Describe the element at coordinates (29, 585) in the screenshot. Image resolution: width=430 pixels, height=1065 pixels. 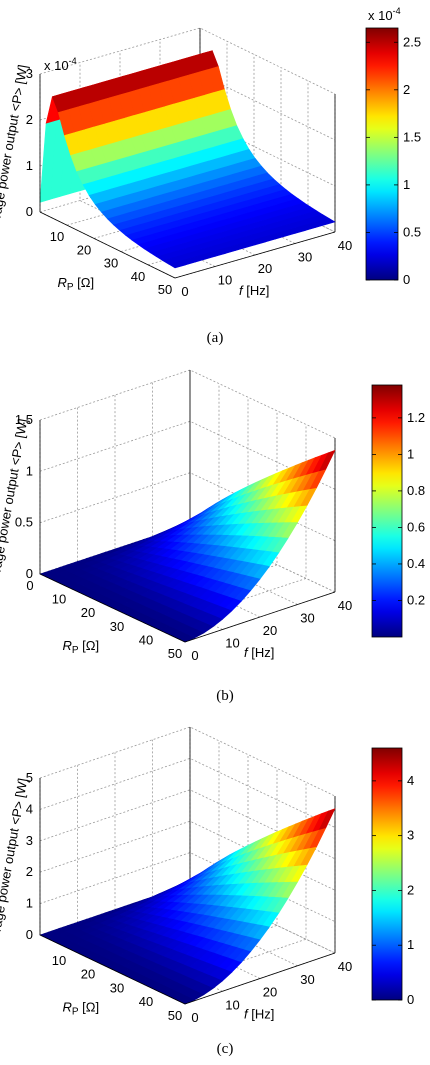
I see `x-tick-label: 0` at that location.